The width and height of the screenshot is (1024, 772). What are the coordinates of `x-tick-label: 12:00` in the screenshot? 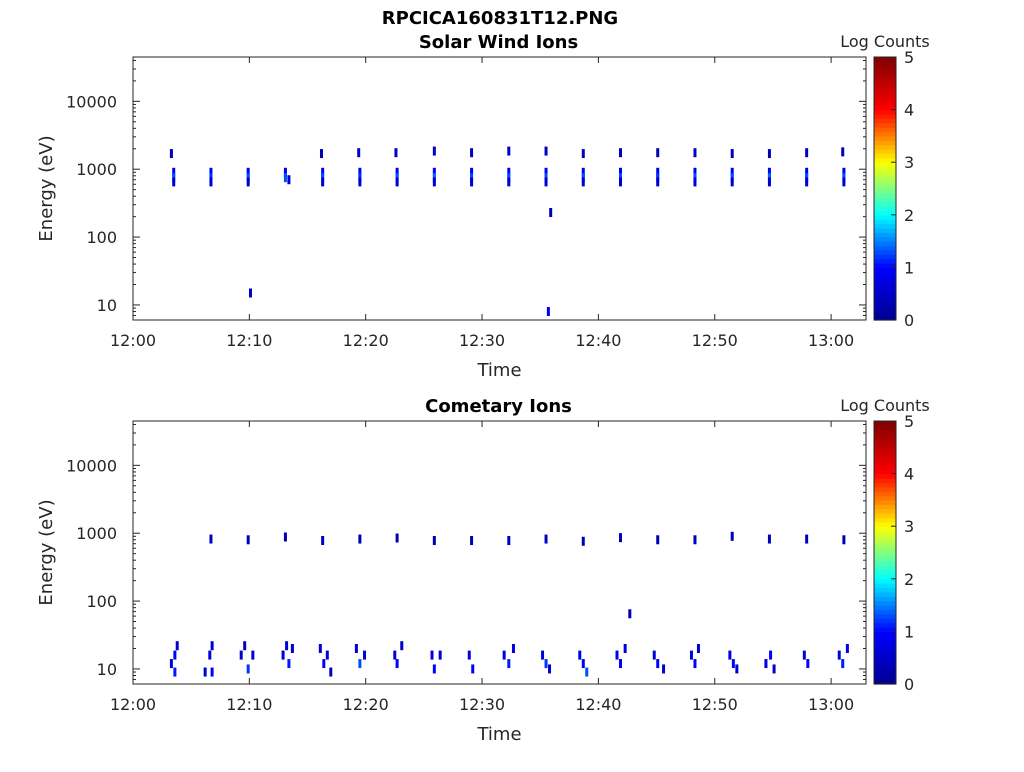 It's located at (133, 704).